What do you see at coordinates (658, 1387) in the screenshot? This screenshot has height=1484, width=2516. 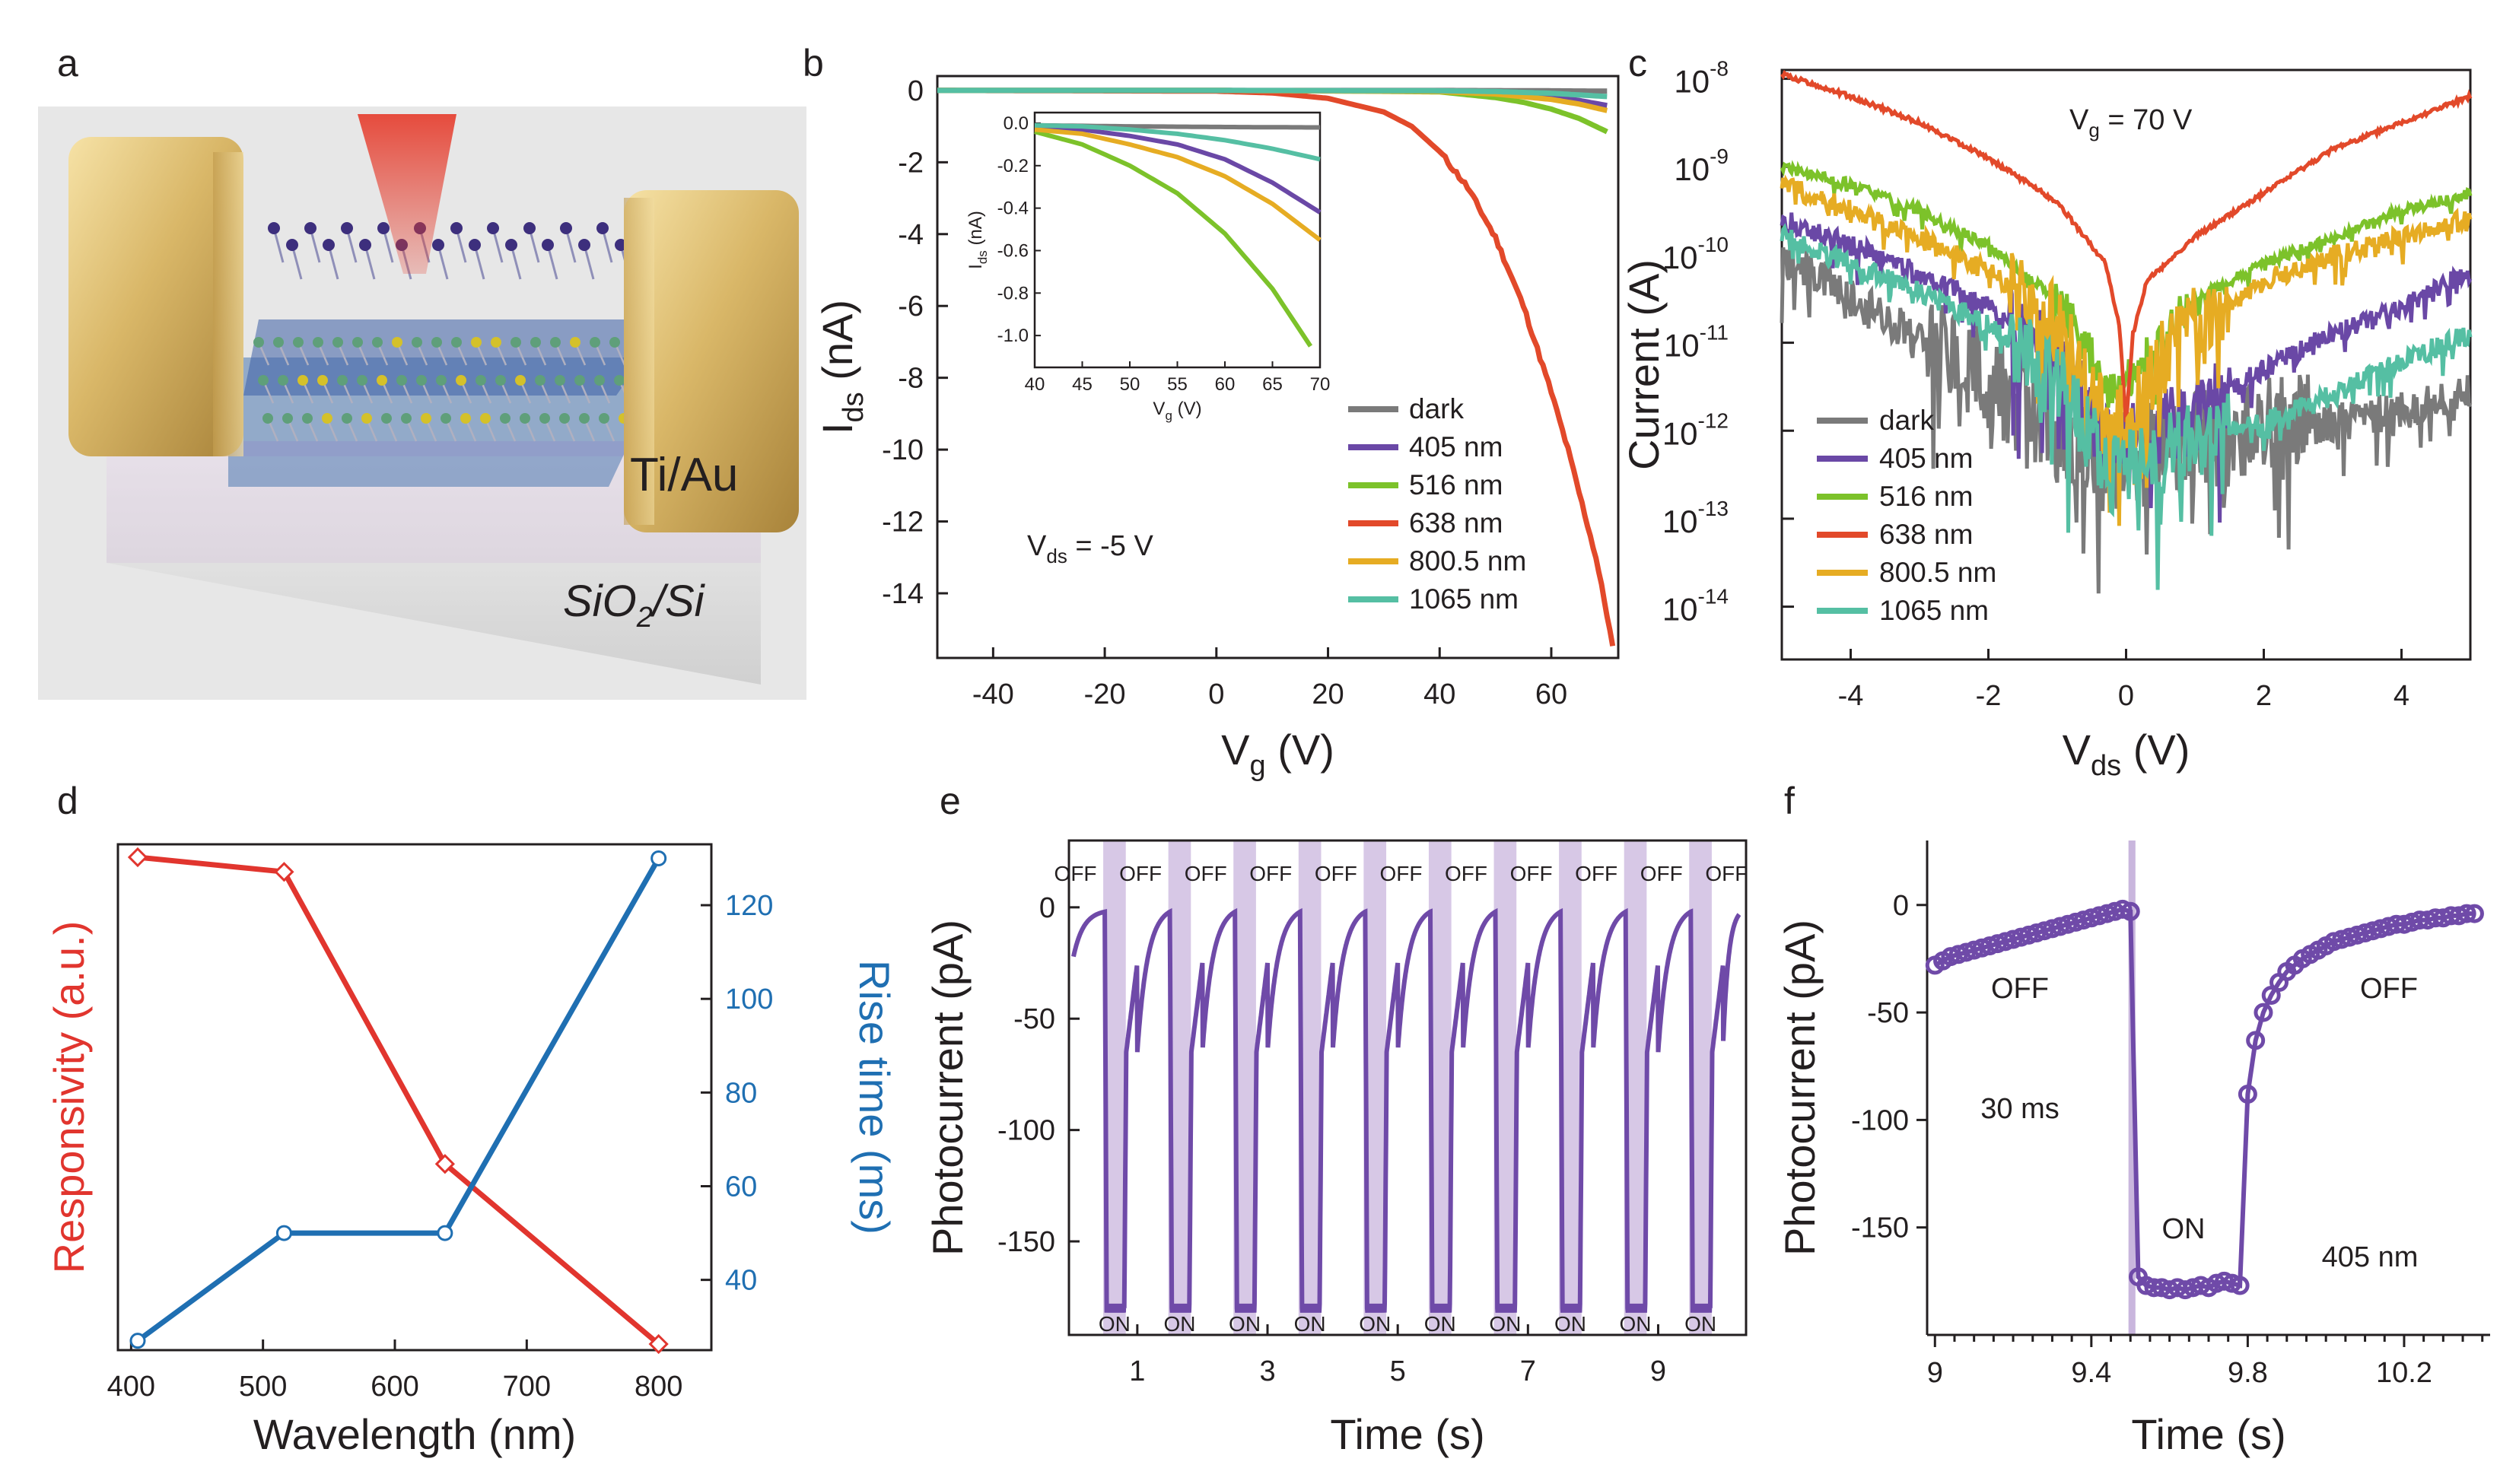 I see `x-tick-label-d: 800` at bounding box center [658, 1387].